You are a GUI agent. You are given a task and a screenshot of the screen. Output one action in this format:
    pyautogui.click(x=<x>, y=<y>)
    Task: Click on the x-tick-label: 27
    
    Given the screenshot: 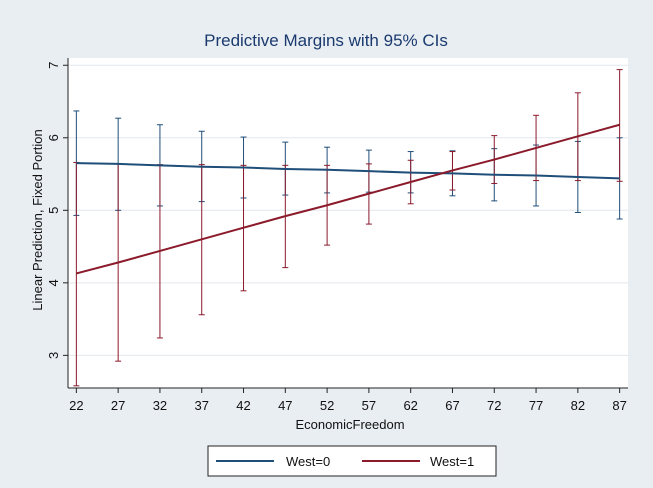 What is the action you would take?
    pyautogui.click(x=118, y=405)
    